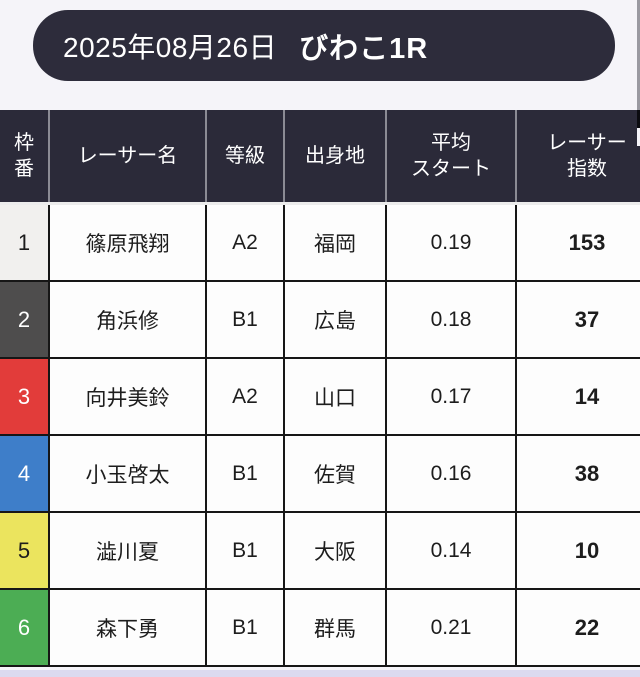  I want to click on header-racer-index: レーサー 指数, so click(578, 156).